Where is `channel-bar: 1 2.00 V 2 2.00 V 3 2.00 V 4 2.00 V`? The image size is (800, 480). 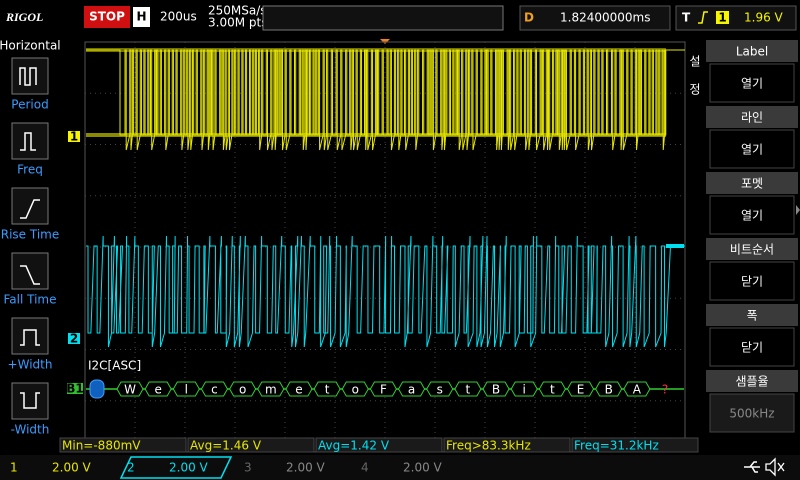
channel-bar: 1 2.00 V 2 2.00 V 3 2.00 V 4 2.00 V is located at coordinates (400, 467).